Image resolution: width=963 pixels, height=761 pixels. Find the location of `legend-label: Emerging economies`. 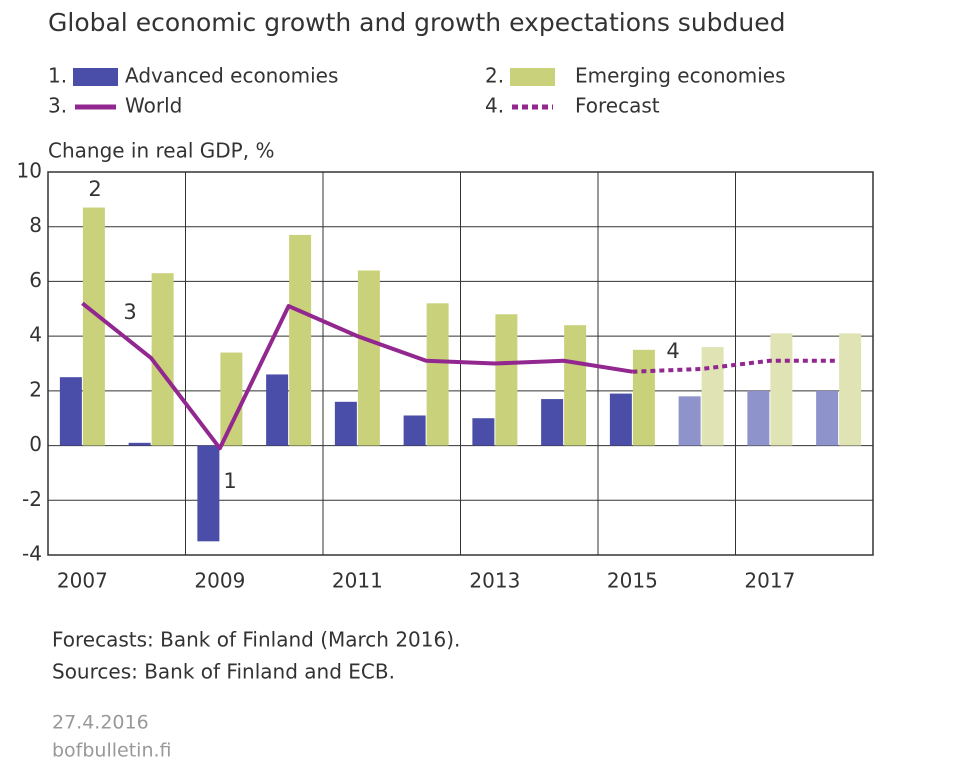

legend-label: Emerging economies is located at coordinates (680, 76).